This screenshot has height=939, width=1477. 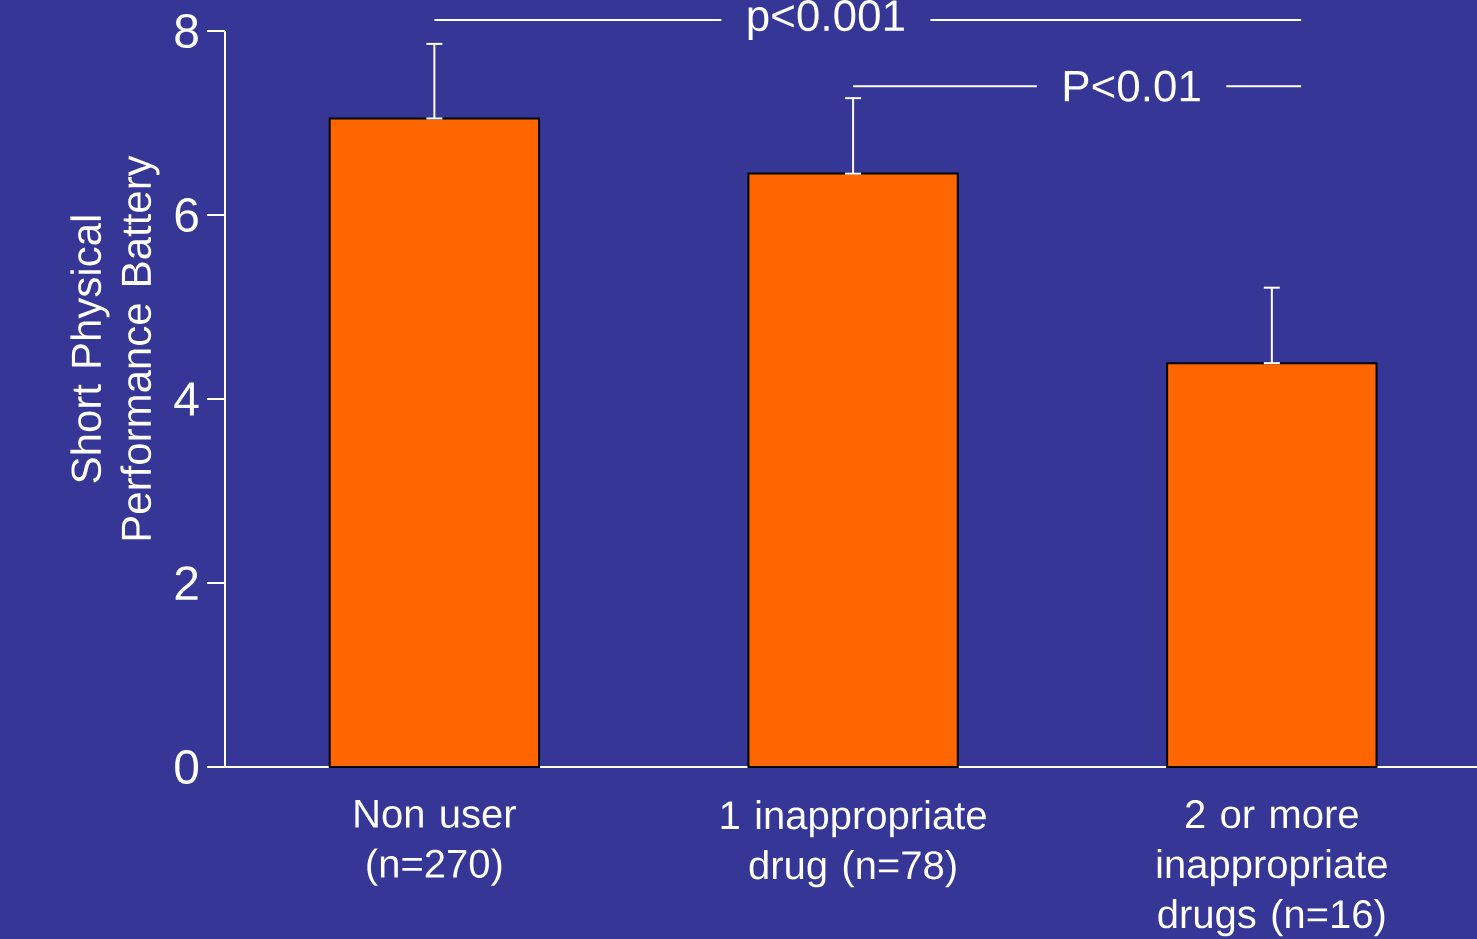 What do you see at coordinates (186, 583) in the screenshot?
I see `y-tick-label: 2` at bounding box center [186, 583].